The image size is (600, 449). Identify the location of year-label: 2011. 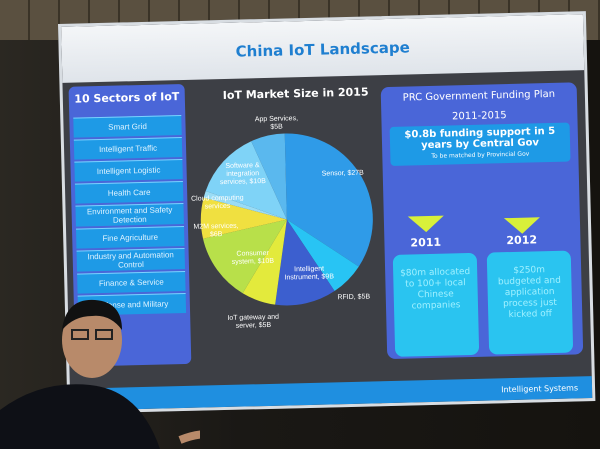
(426, 242).